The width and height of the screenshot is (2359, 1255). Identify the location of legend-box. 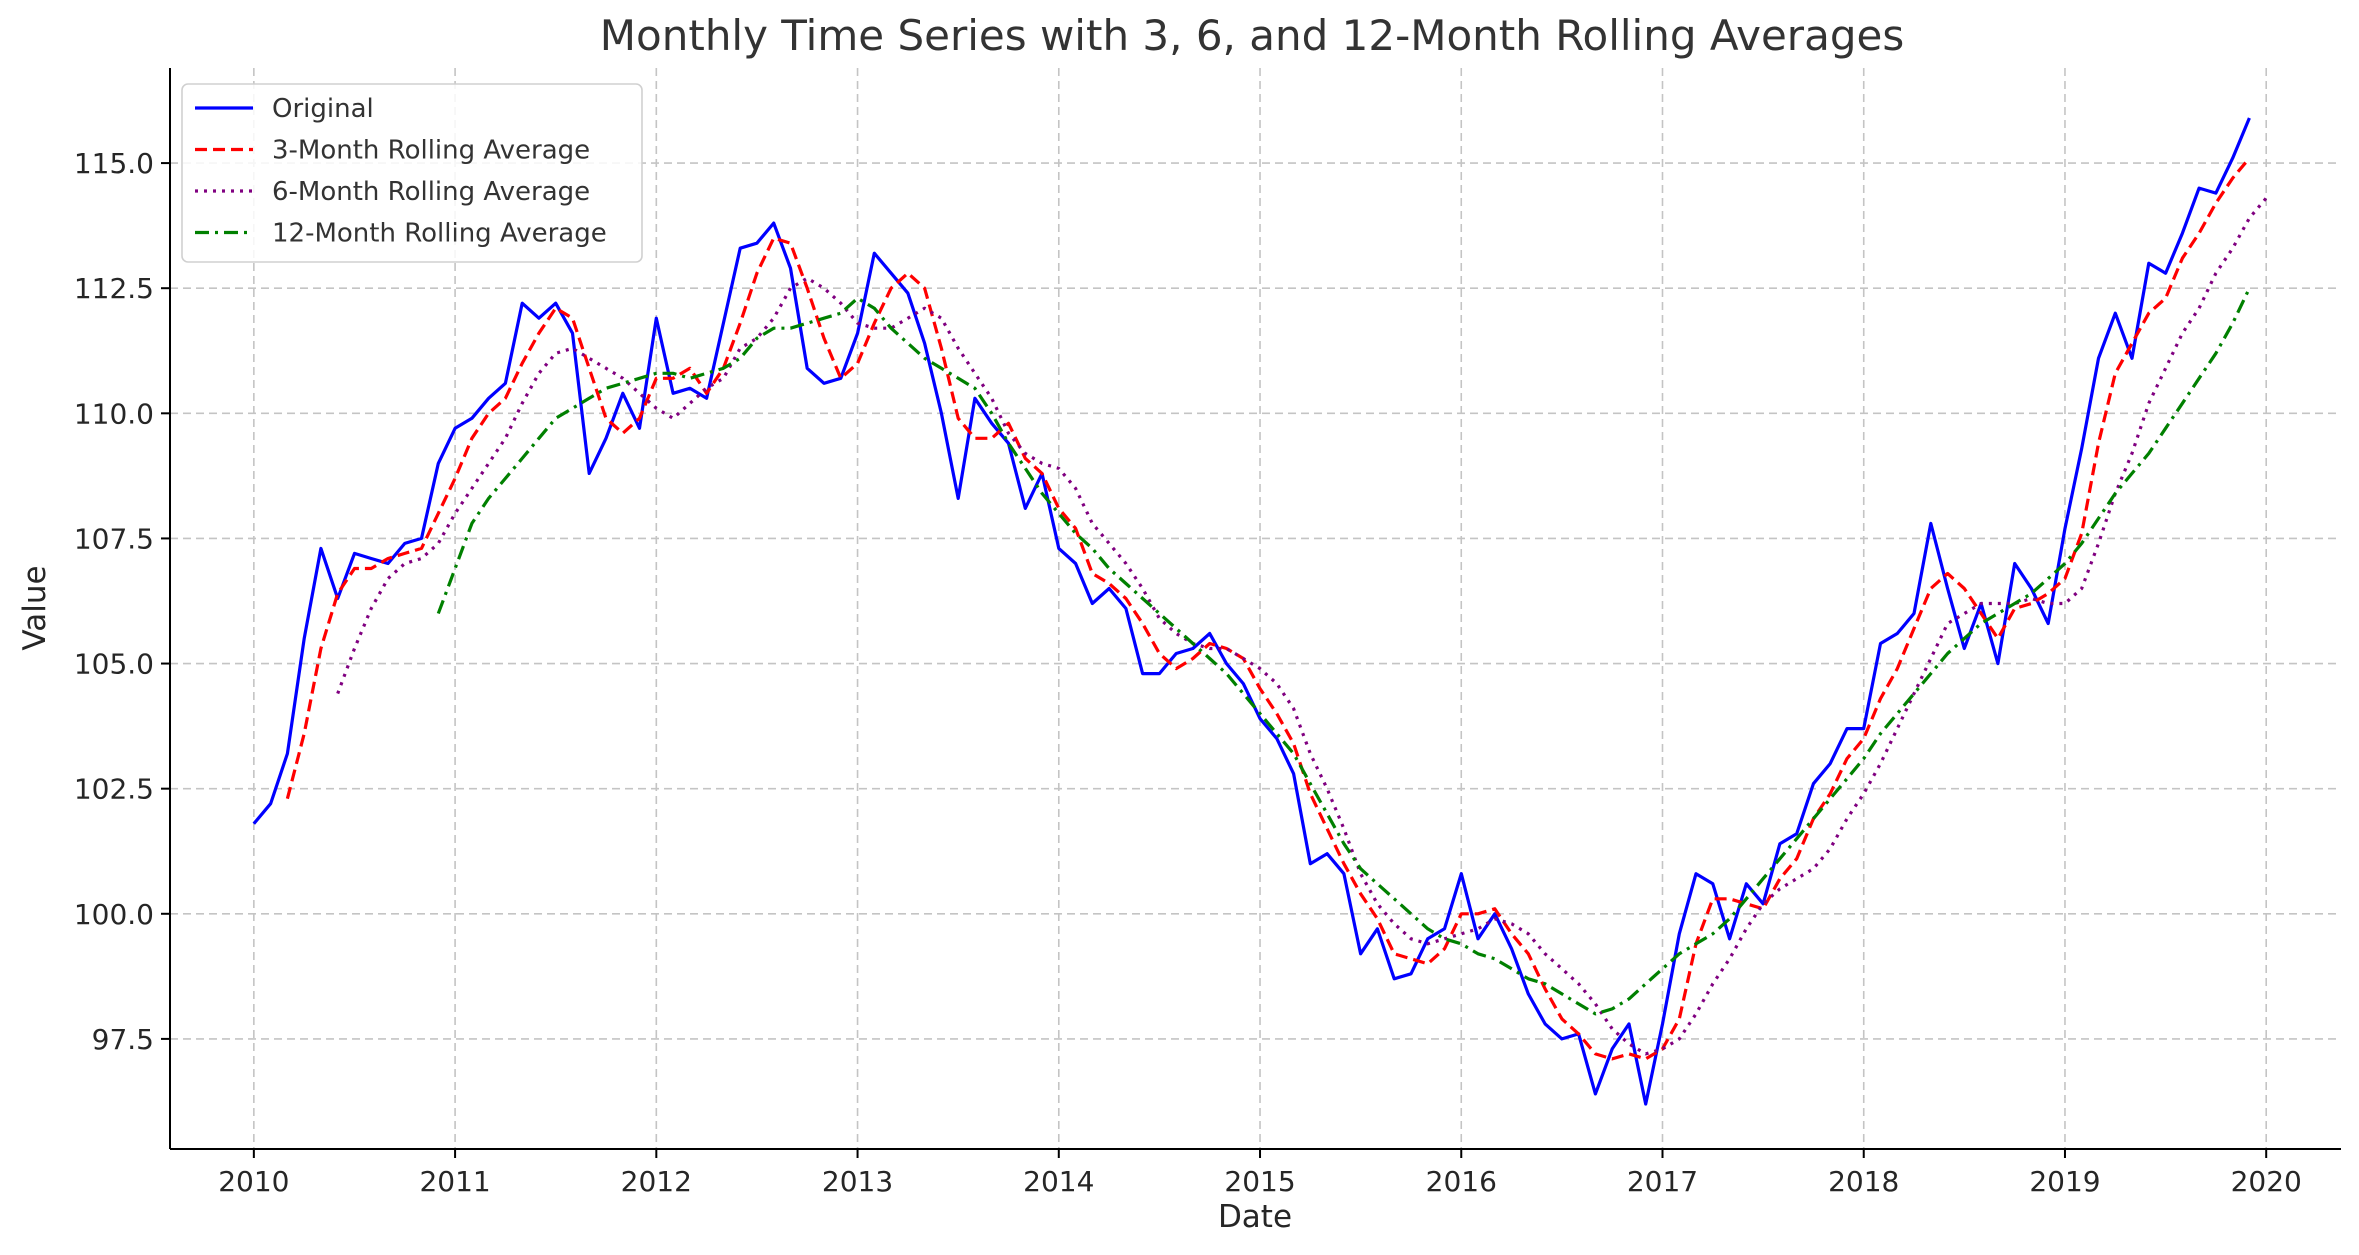
(412, 173).